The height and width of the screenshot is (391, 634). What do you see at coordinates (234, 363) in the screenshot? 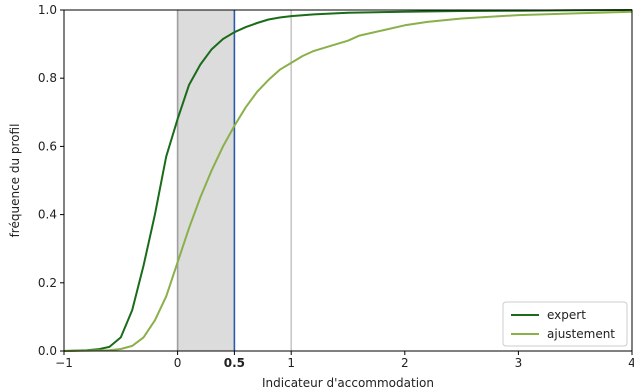
I see `x-tick-label: 0.5` at bounding box center [234, 363].